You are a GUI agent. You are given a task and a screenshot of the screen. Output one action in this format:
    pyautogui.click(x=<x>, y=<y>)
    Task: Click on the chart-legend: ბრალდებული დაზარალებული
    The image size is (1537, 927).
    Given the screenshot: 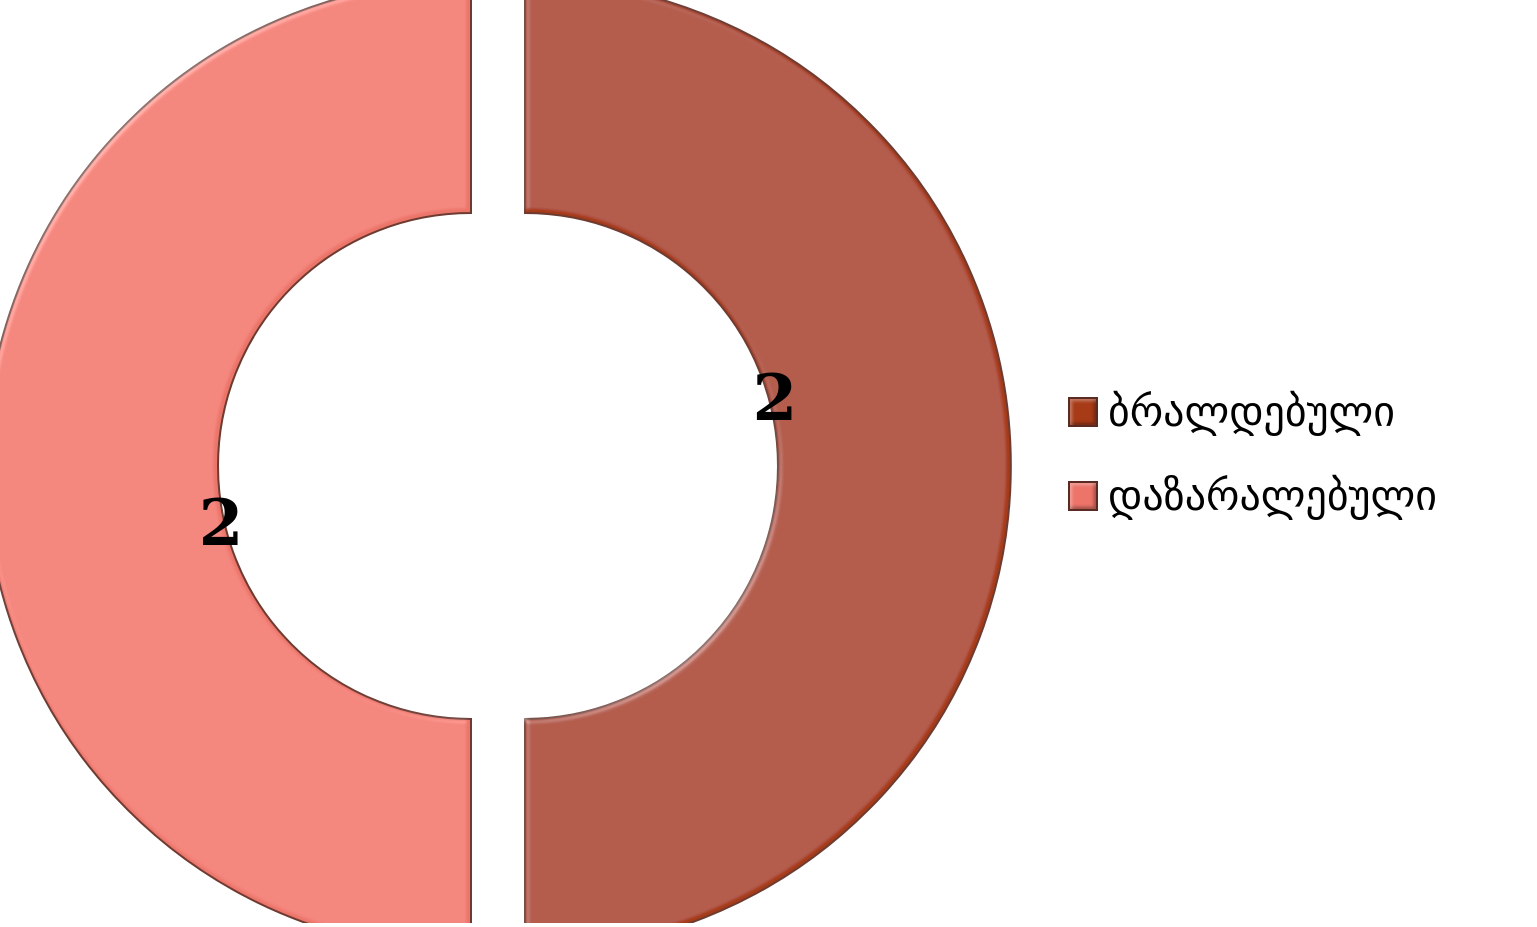 What is the action you would take?
    pyautogui.click(x=1298, y=468)
    